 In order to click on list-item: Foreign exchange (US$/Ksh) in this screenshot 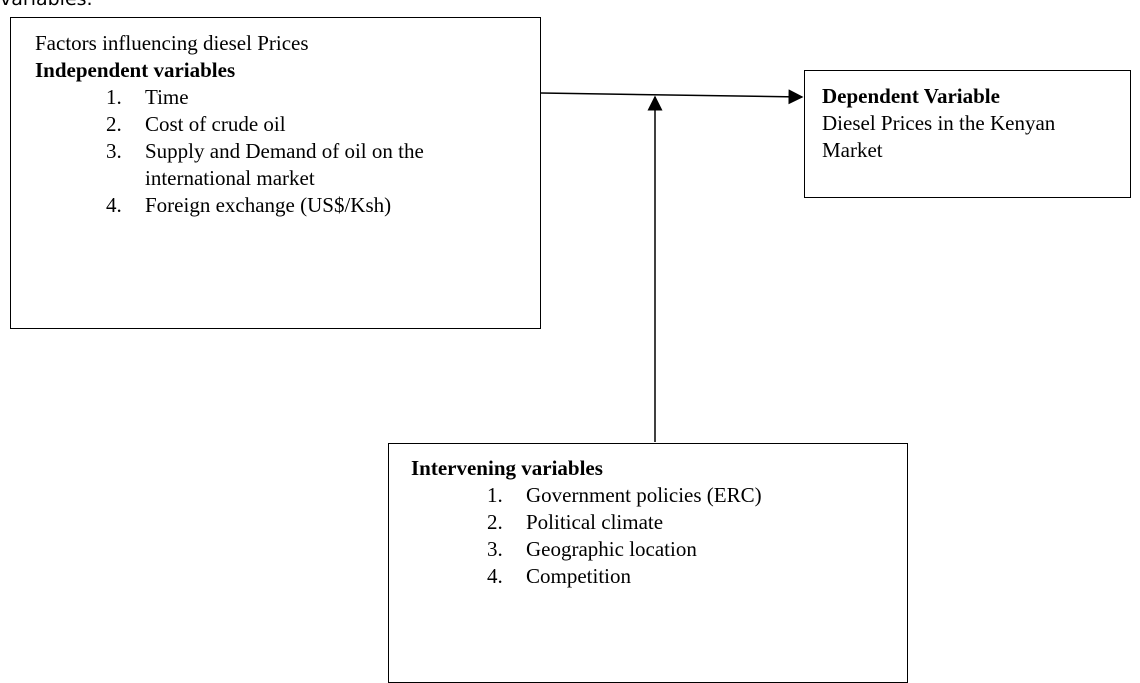, I will do `click(327, 205)`.